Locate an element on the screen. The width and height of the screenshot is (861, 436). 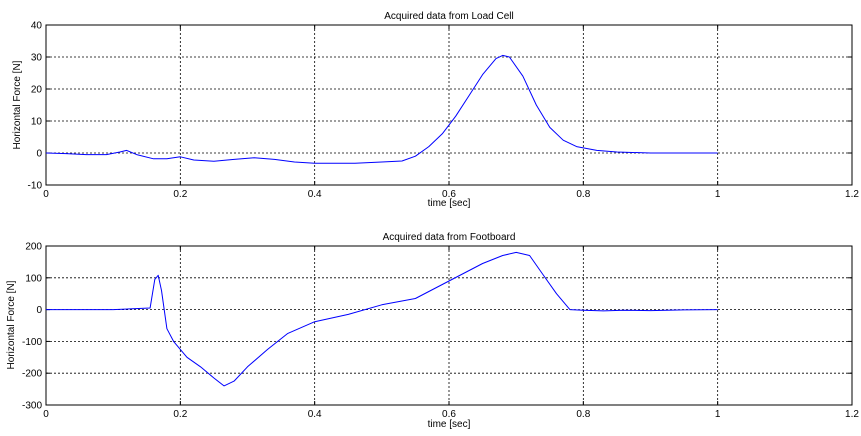
y-tick-label: -300 is located at coordinates (32, 406).